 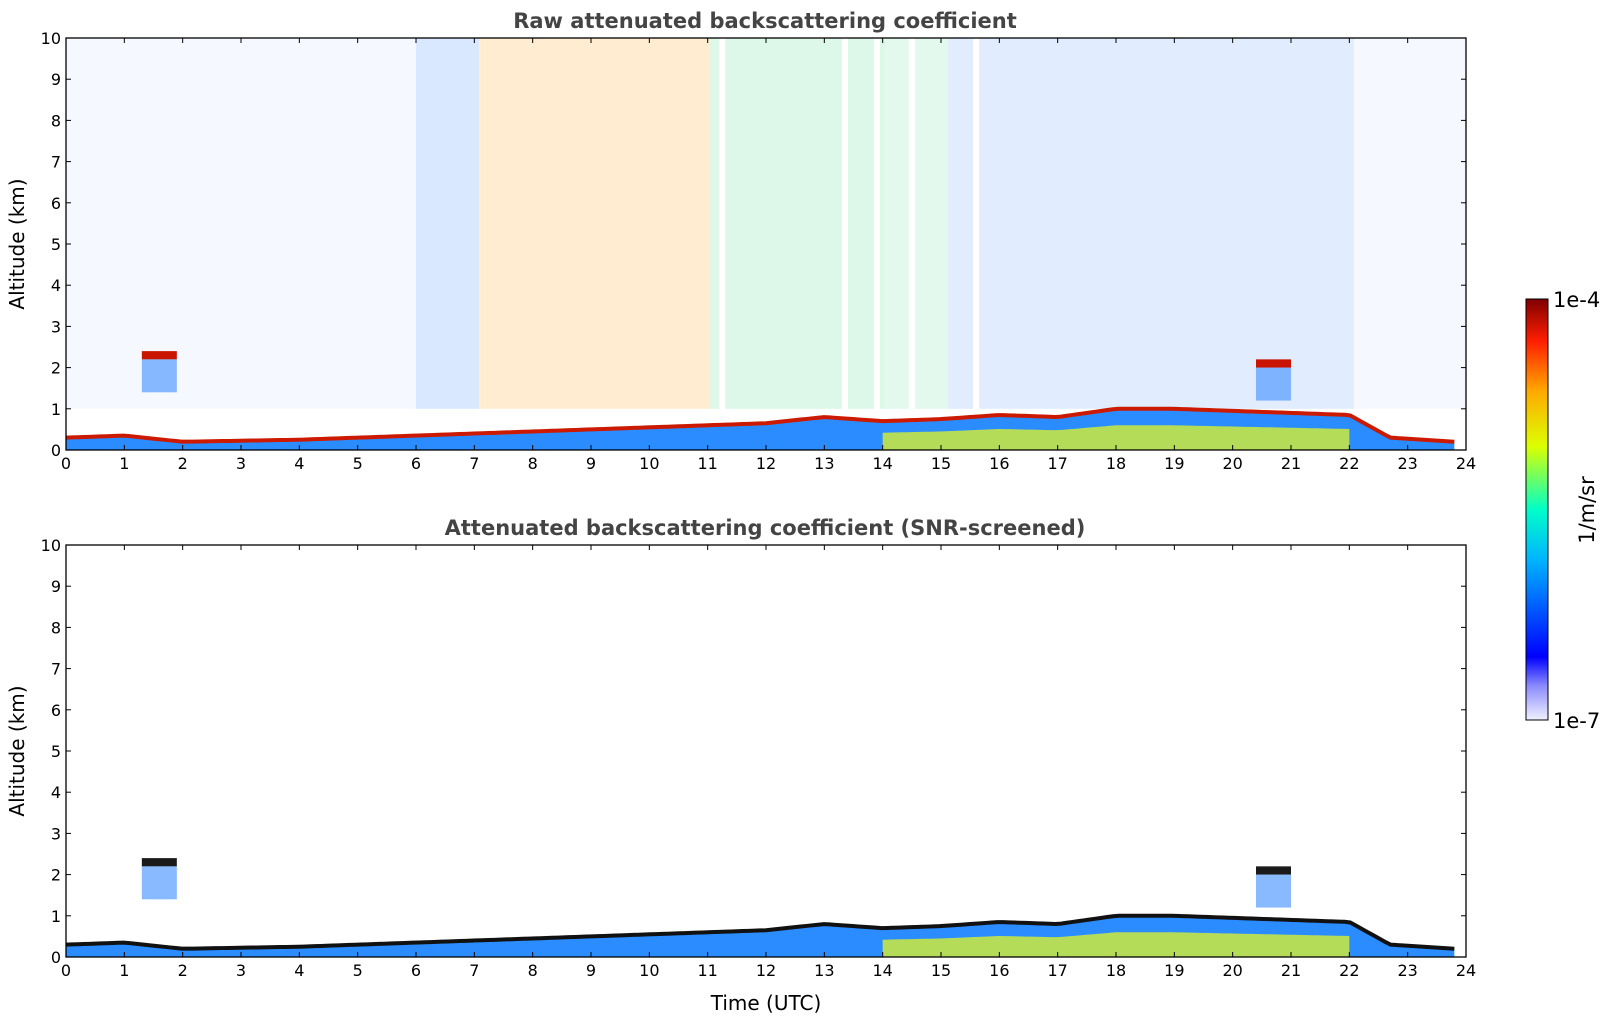 What do you see at coordinates (1291, 970) in the screenshot?
I see `x-tick-label: 21` at bounding box center [1291, 970].